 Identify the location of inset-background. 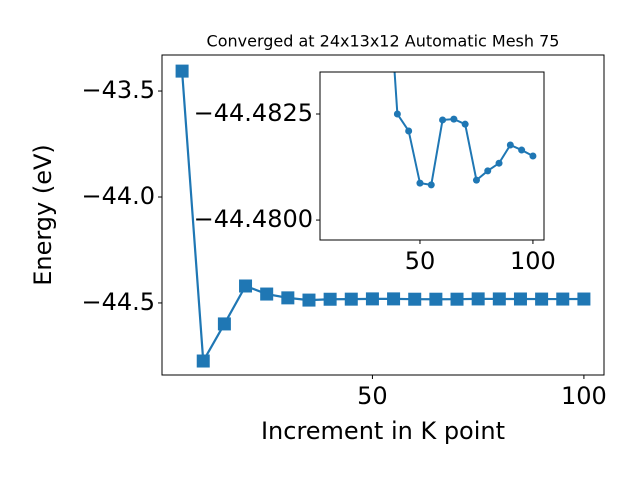
(432, 156).